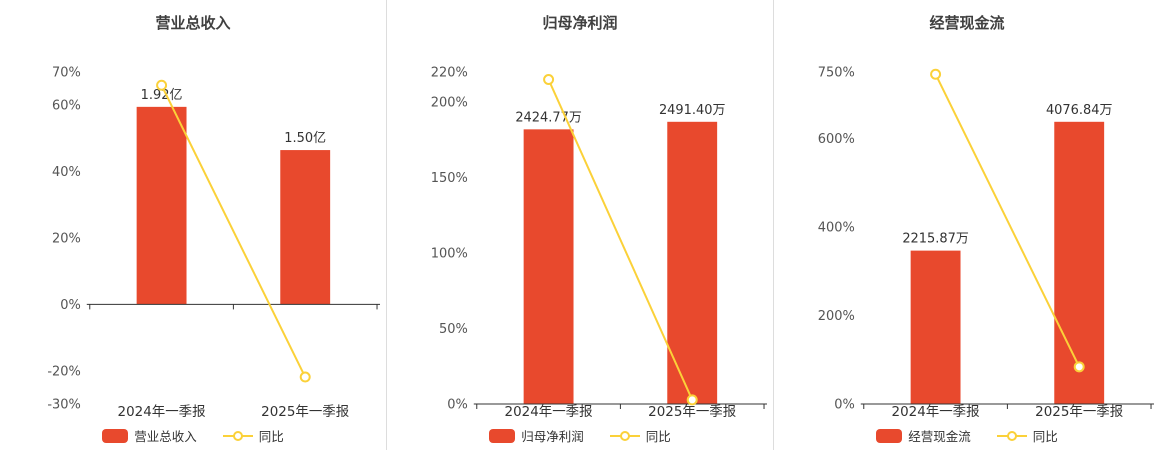 This screenshot has height=450, width=1160. What do you see at coordinates (66, 238) in the screenshot?
I see `y-axis-tick-label: 20%` at bounding box center [66, 238].